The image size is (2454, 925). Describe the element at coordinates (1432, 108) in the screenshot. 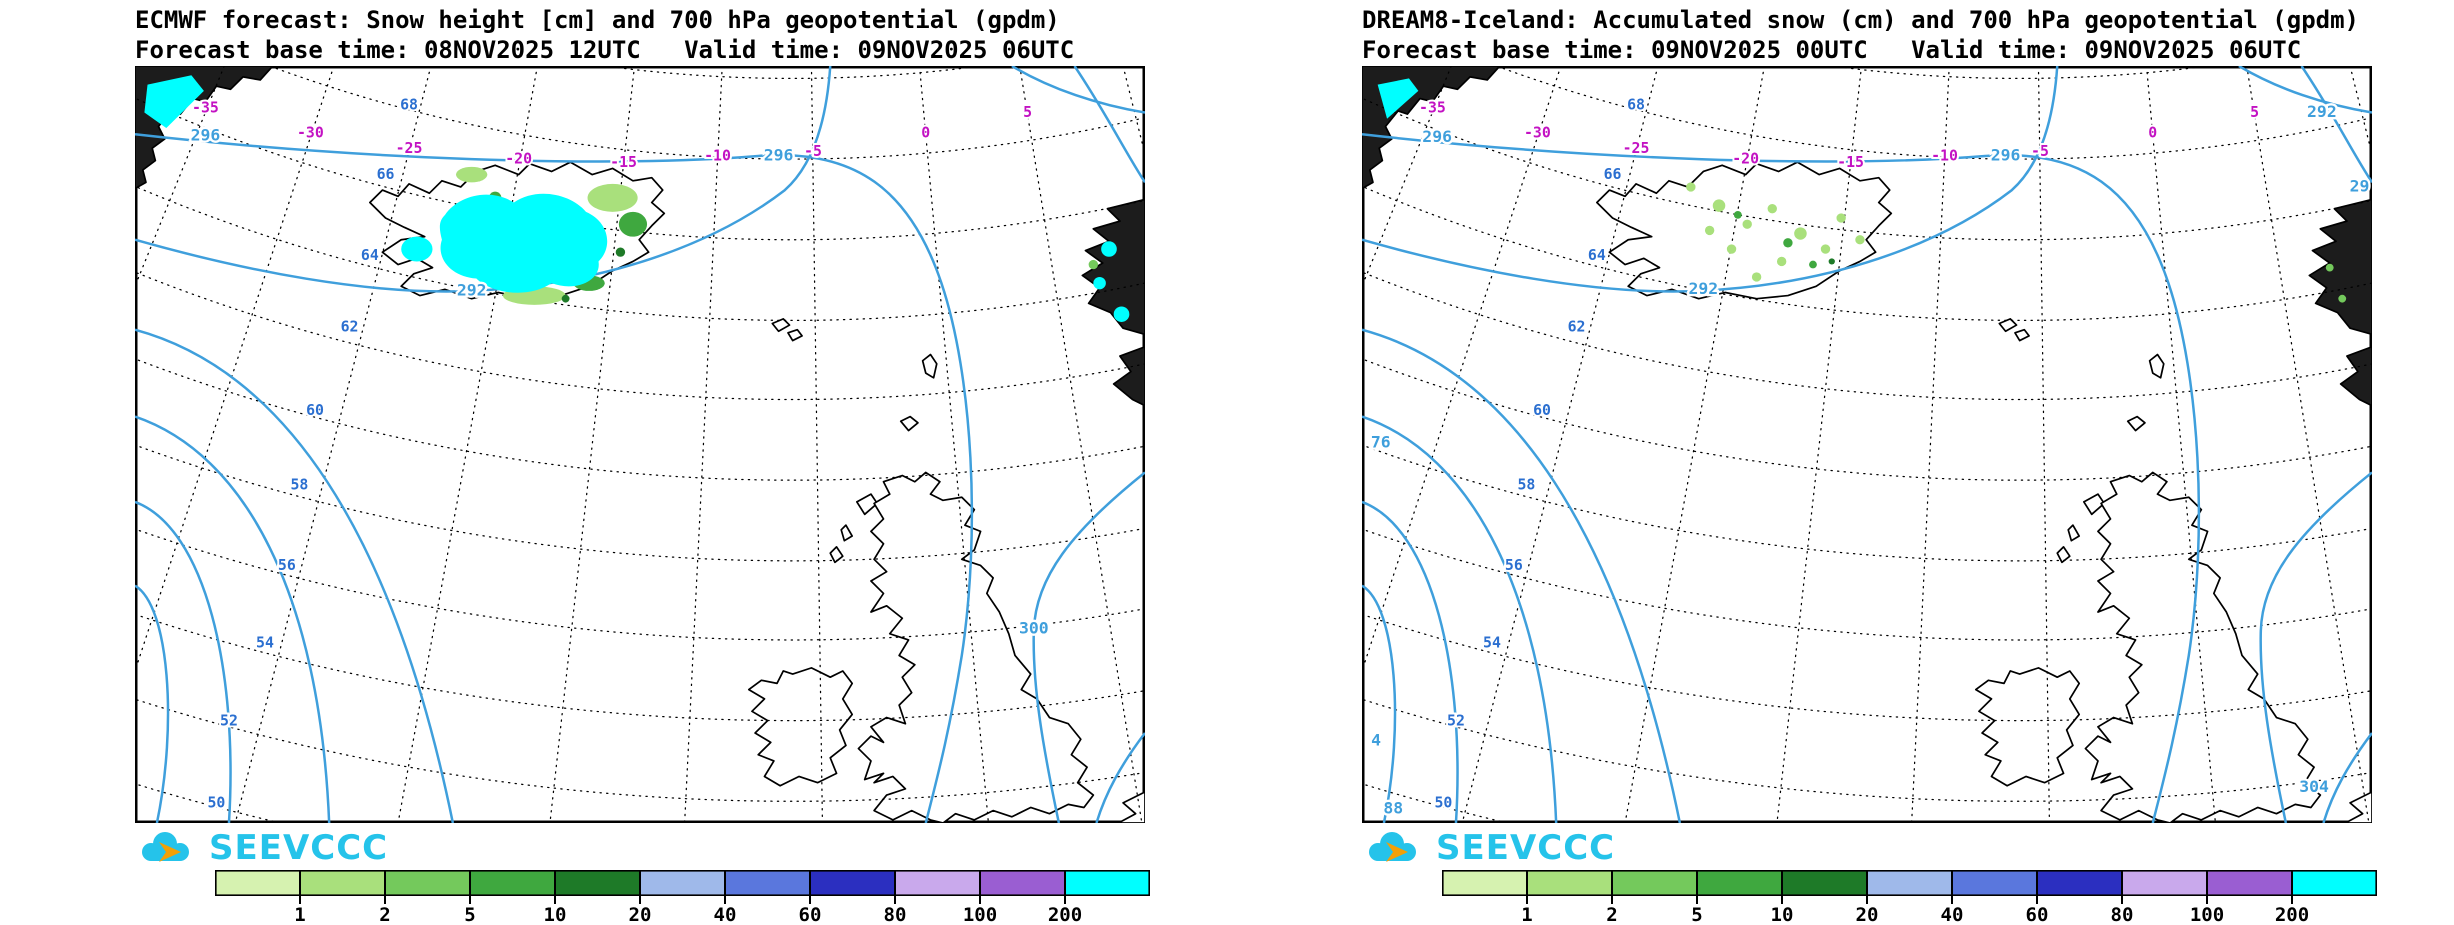

I see `longitude-label: -35` at that location.